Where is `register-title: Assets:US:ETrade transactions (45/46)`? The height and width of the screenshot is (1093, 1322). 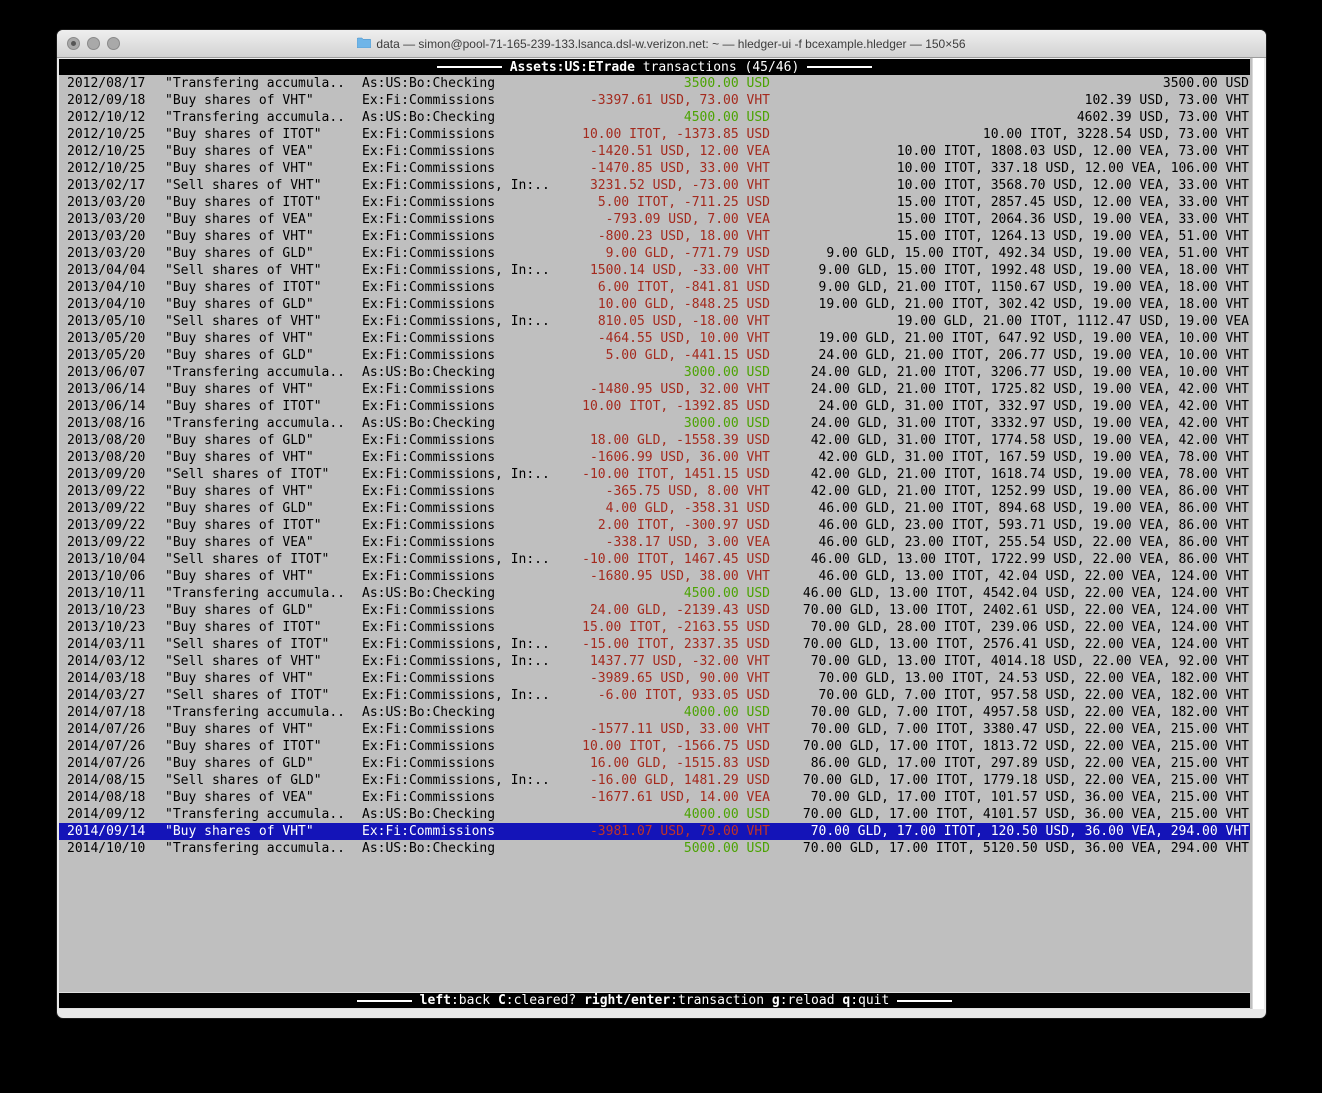 register-title: Assets:US:ETrade transactions (45/46) is located at coordinates (655, 67).